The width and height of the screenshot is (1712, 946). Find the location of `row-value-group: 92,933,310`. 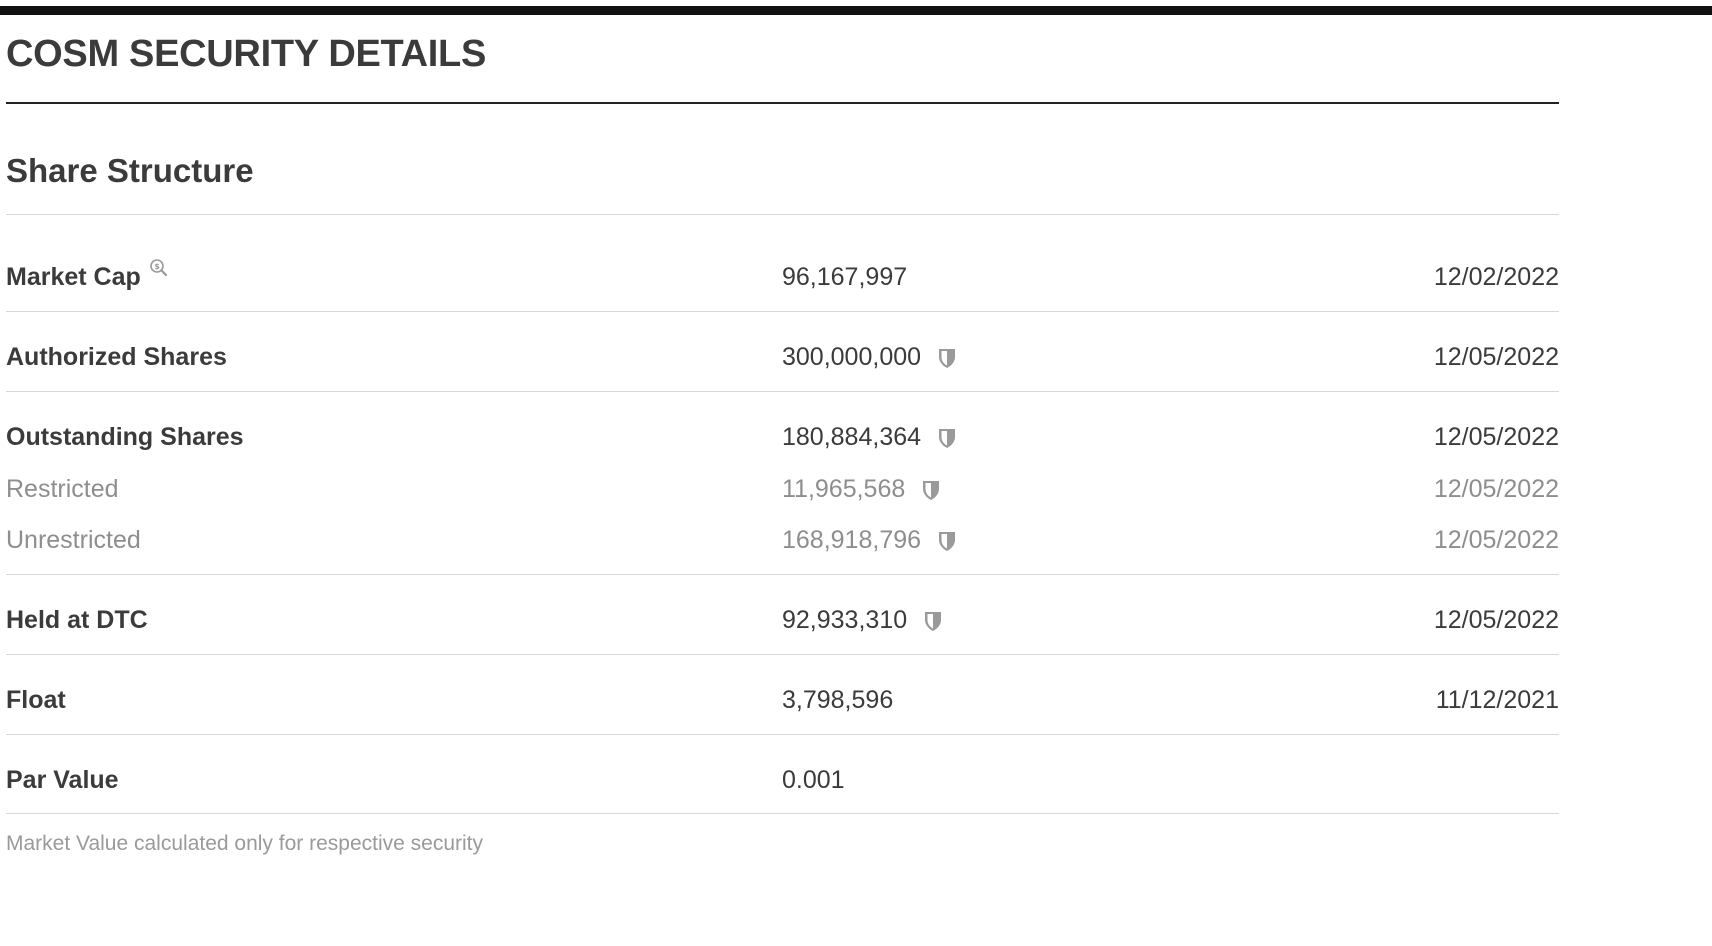

row-value-group: 92,933,310 is located at coordinates (862, 620).